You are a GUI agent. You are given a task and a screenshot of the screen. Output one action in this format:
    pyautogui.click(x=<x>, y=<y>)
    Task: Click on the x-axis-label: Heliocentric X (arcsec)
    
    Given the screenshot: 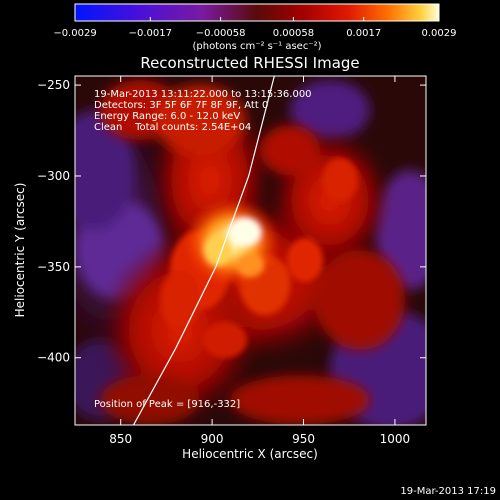 What is the action you would take?
    pyautogui.click(x=250, y=454)
    